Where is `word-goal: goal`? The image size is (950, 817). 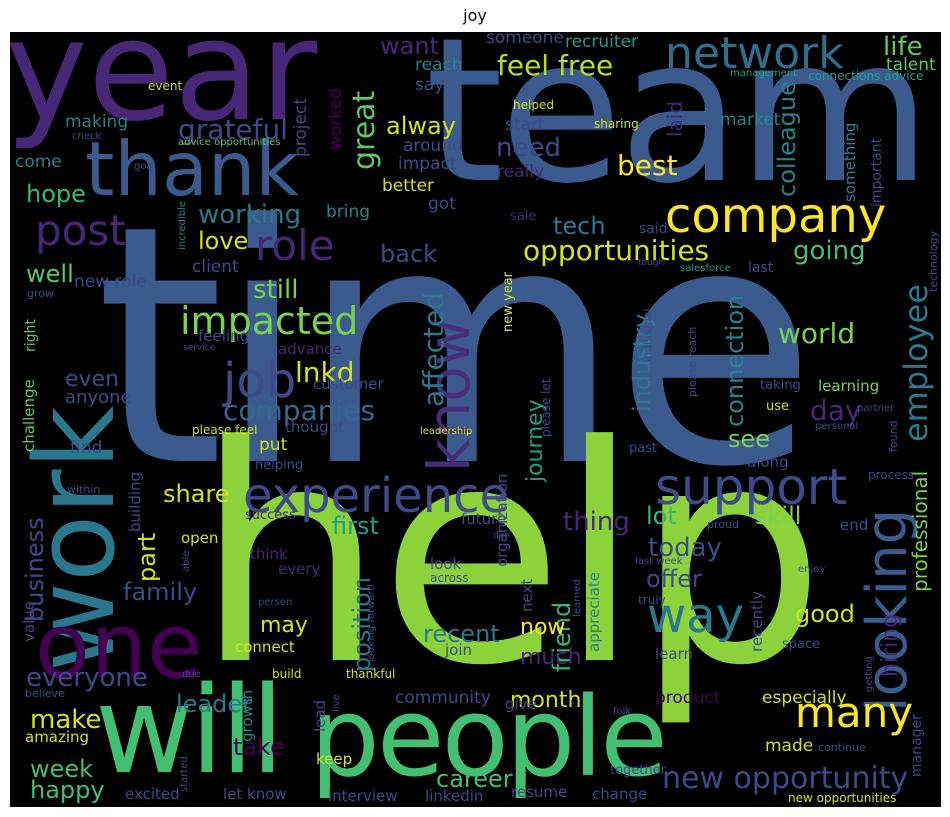 word-goal: goal is located at coordinates (145, 166).